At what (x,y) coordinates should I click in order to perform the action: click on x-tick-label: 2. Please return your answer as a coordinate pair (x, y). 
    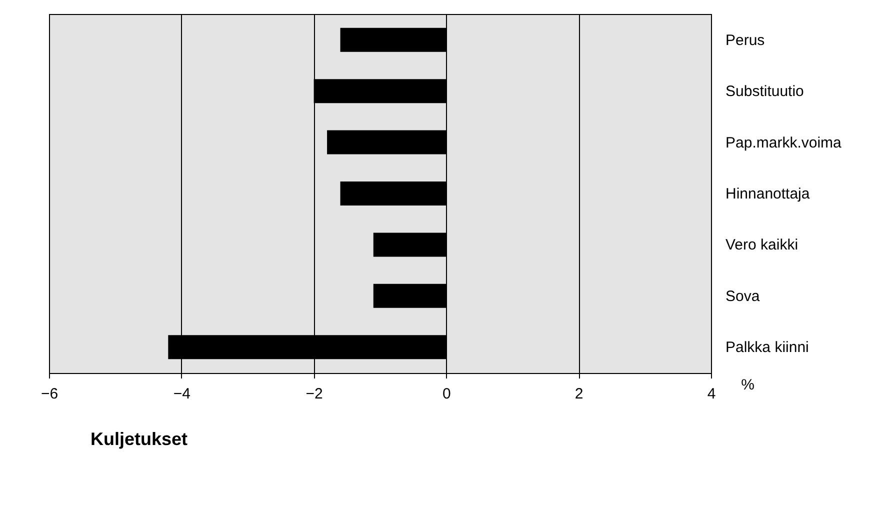
    Looking at the image, I should click on (579, 394).